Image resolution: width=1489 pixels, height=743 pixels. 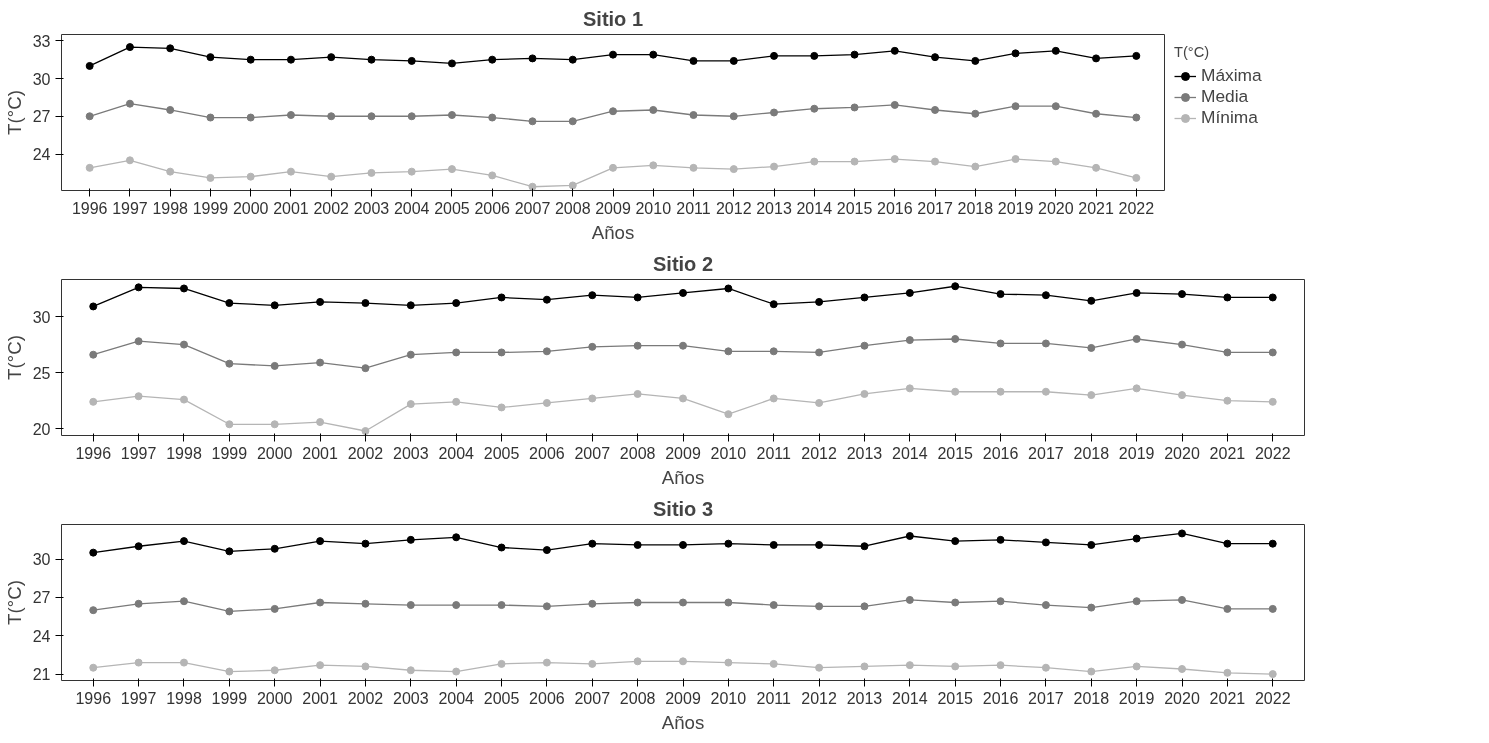 I want to click on y-axis-title: T(°C), so click(x=14, y=112).